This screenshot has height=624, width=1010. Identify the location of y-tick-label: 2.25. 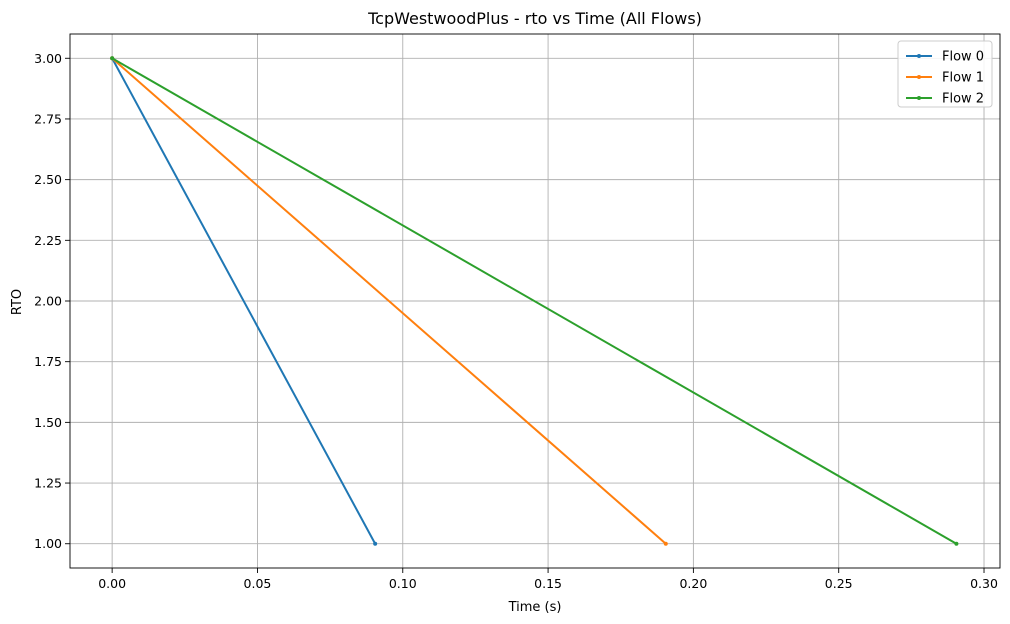
(48, 240).